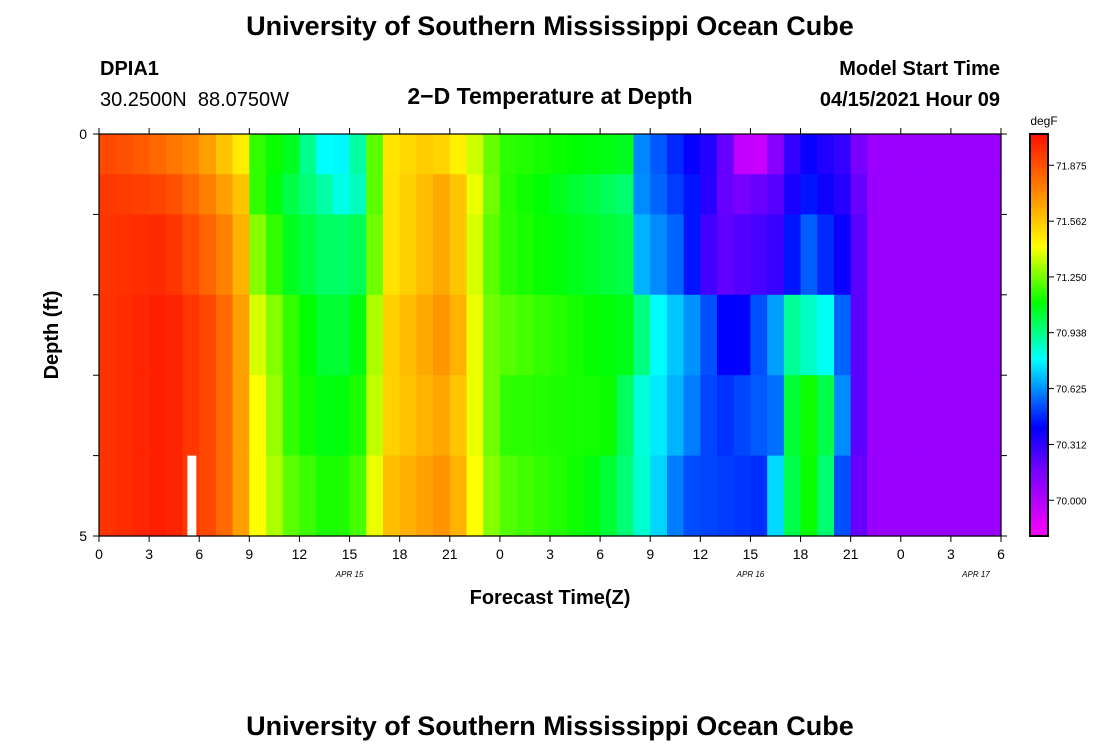 The height and width of the screenshot is (750, 1100). Describe the element at coordinates (1071, 501) in the screenshot. I see `colorbar-tick-label: 70.000` at that location.